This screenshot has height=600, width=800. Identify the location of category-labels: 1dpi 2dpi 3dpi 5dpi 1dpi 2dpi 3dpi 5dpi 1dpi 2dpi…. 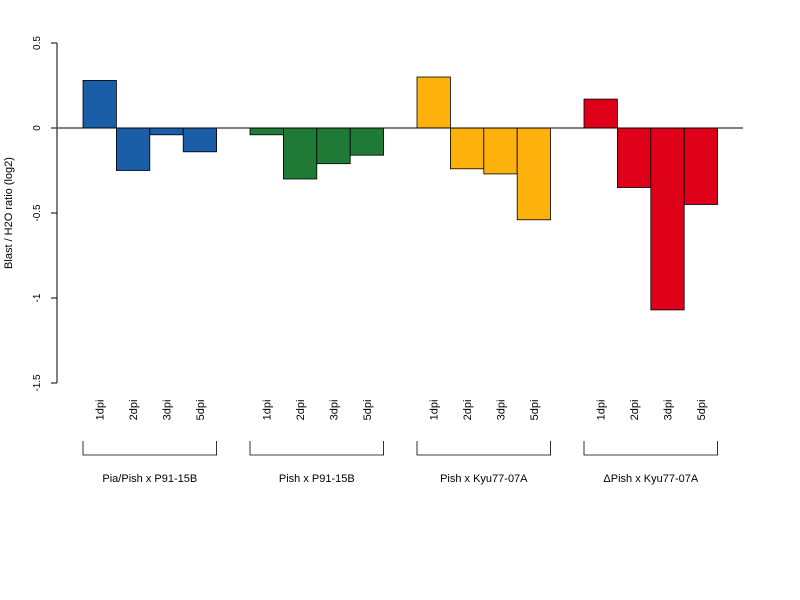
(401, 410).